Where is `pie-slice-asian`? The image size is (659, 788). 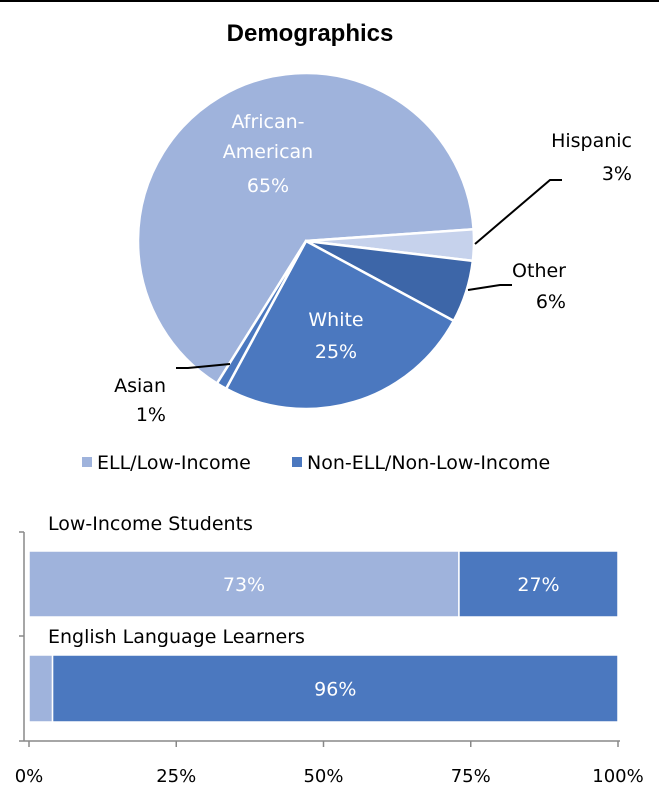
pie-slice-asian is located at coordinates (261, 315).